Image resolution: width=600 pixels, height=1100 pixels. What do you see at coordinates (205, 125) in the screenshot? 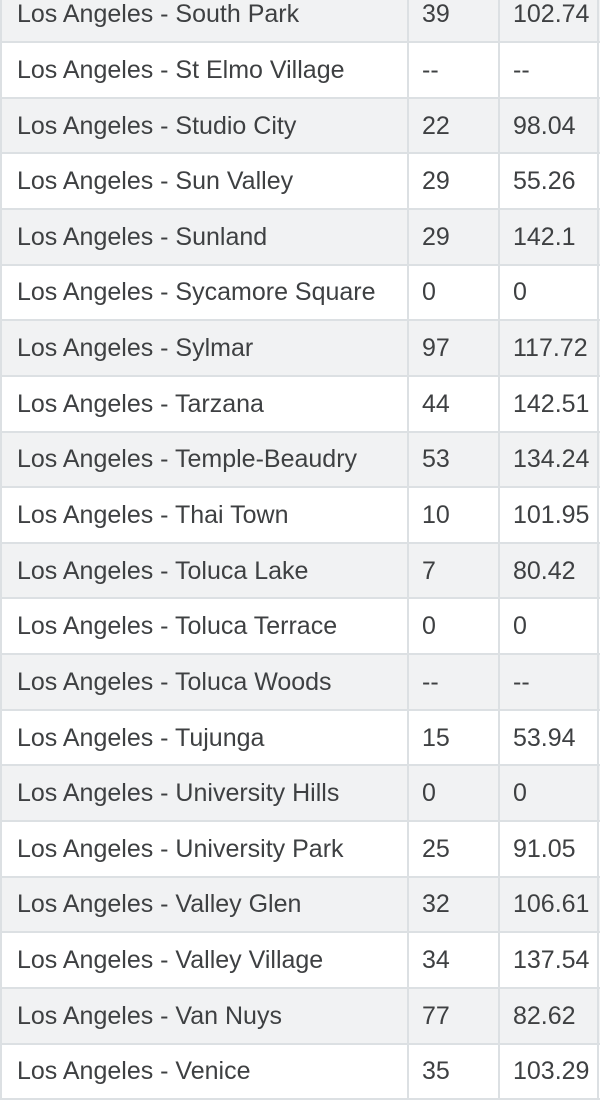
I see `neighborhood-name-cell: Los Angeles - Studio City` at bounding box center [205, 125].